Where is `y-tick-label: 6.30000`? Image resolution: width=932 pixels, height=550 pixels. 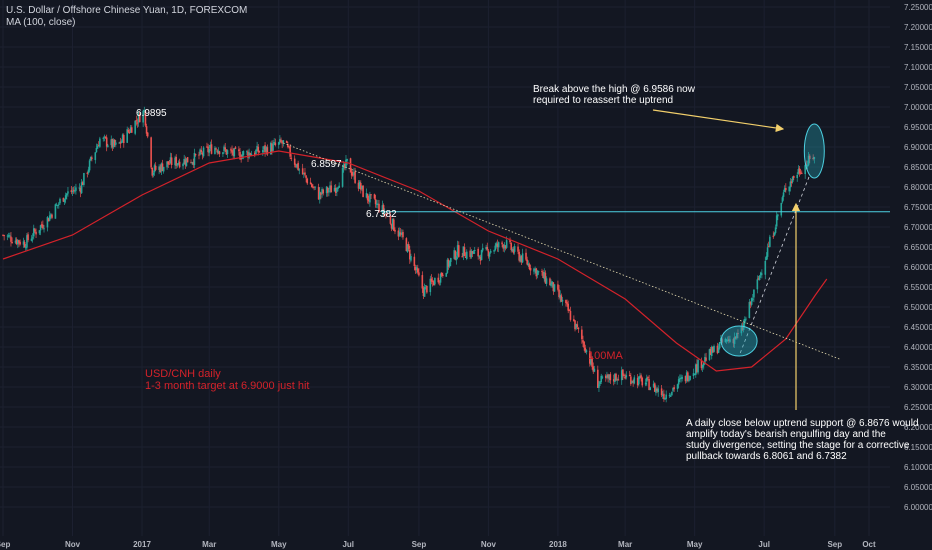 y-tick-label: 6.30000 is located at coordinates (918, 387).